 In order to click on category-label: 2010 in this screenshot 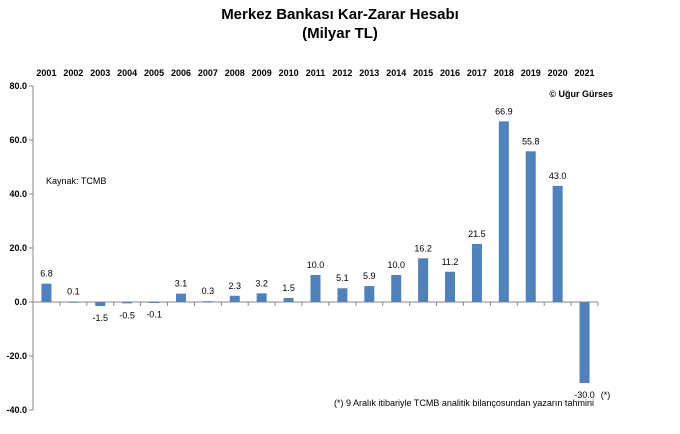, I will do `click(289, 73)`.